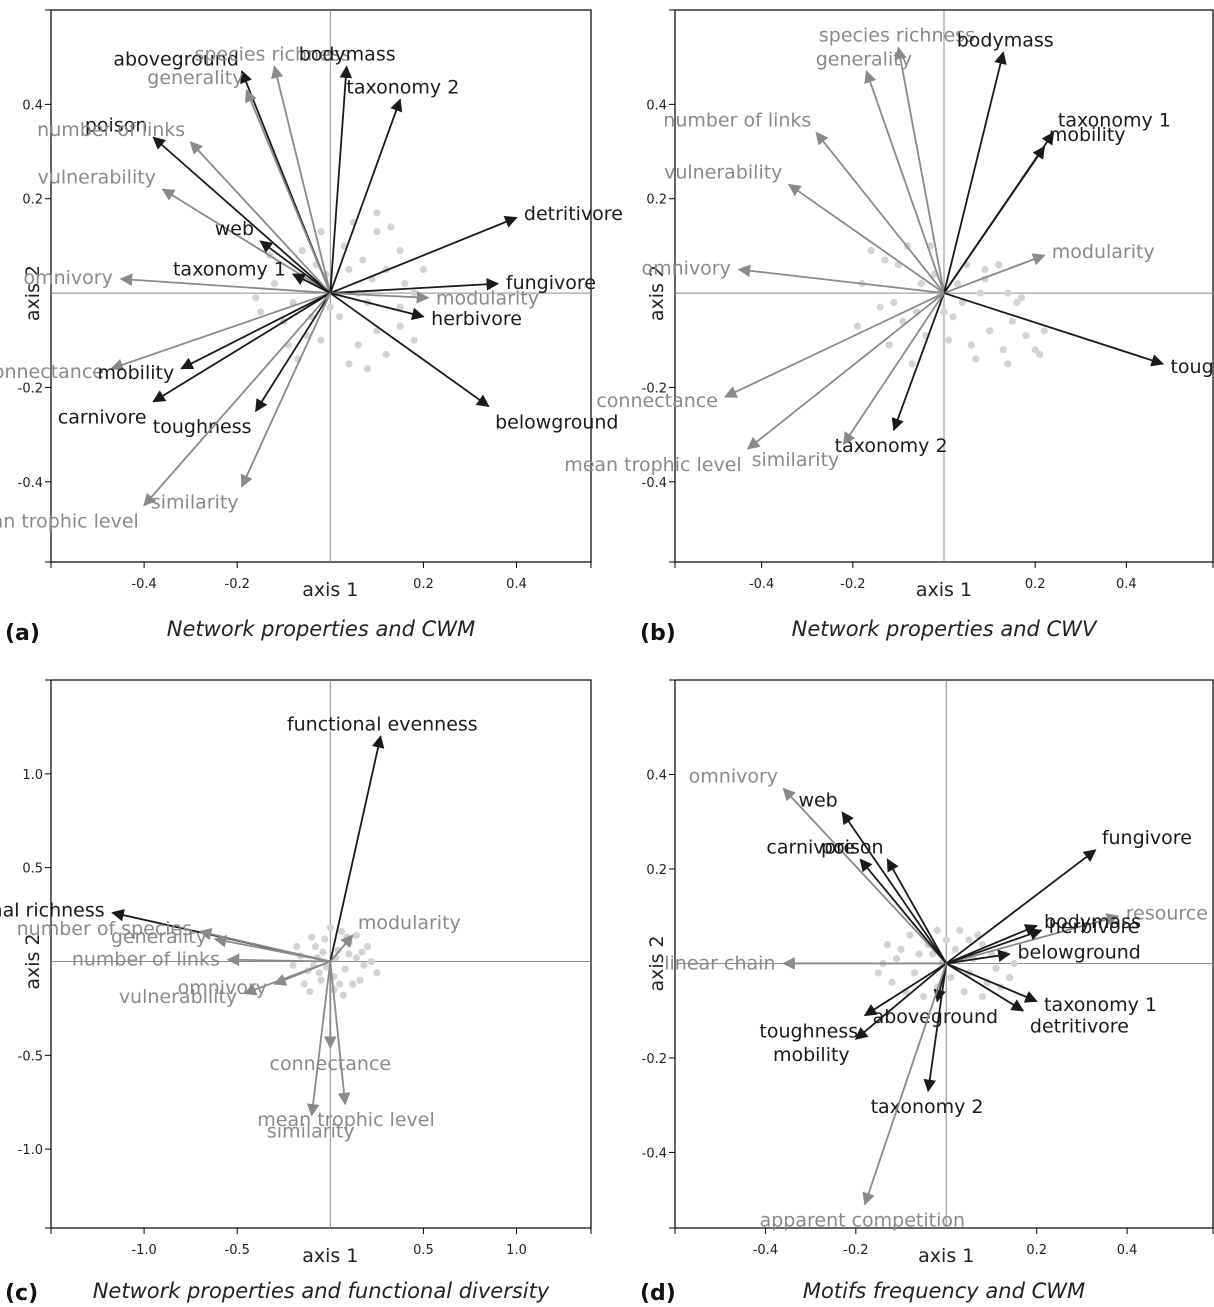 The width and height of the screenshot is (1214, 1307). What do you see at coordinates (1100, 1005) in the screenshot?
I see `vector-label: taxonomy 1` at bounding box center [1100, 1005].